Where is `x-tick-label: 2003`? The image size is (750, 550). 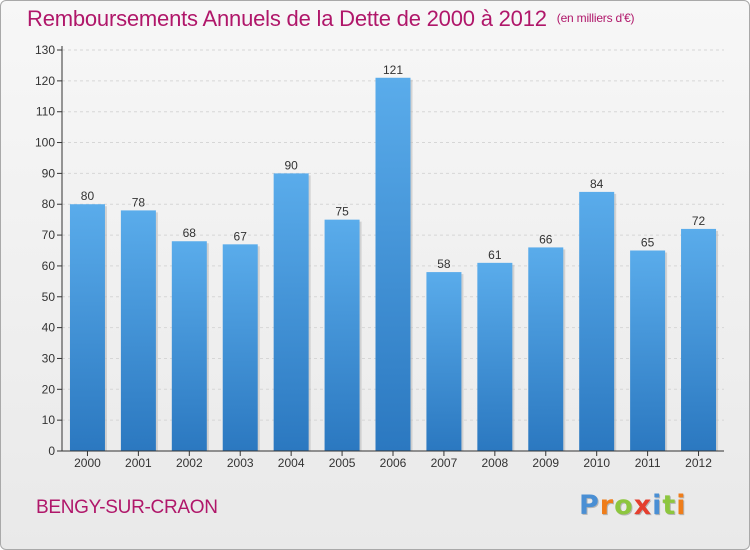 x-tick-label: 2003 is located at coordinates (240, 463).